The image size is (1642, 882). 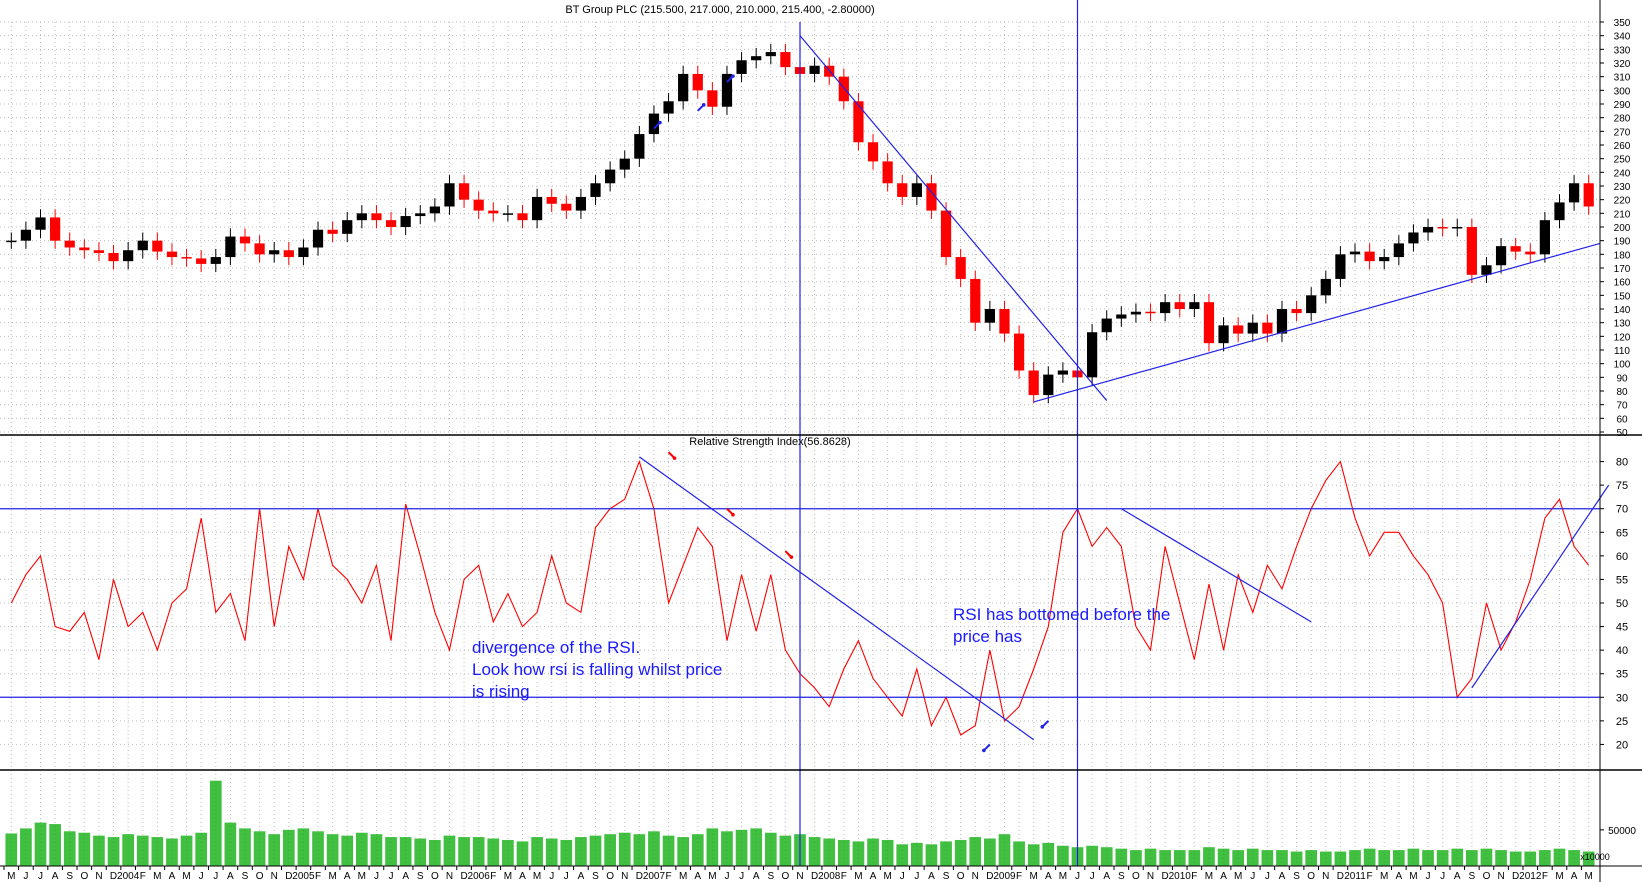 I want to click on x-tick-label: 2012, so click(x=1530, y=876).